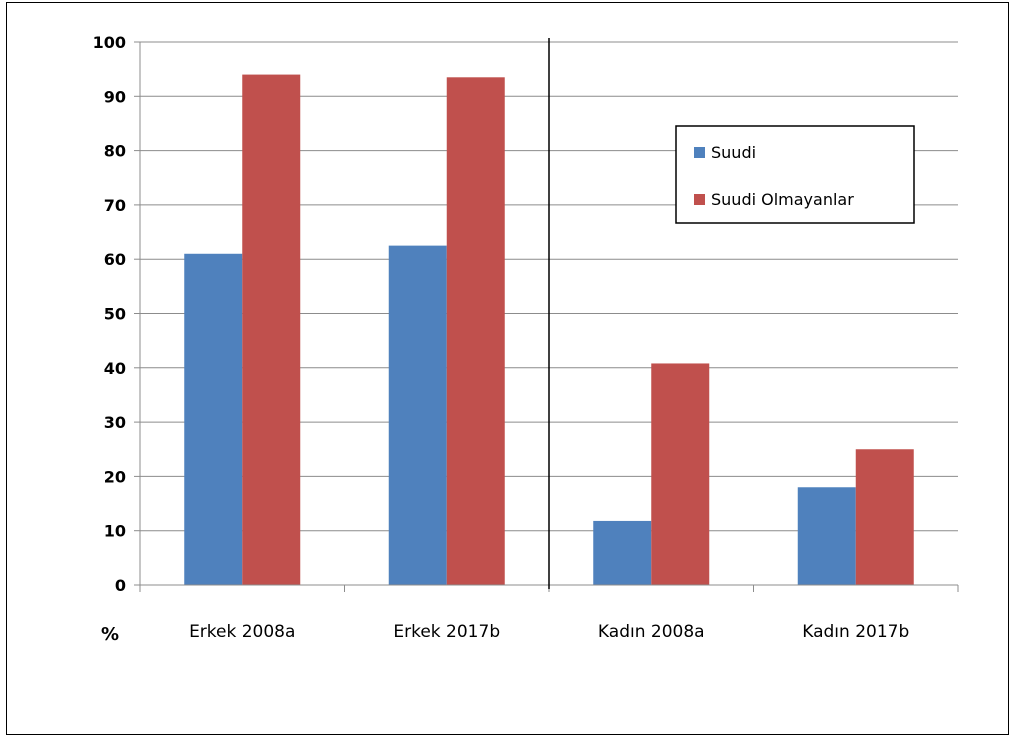 The width and height of the screenshot is (1016, 737). What do you see at coordinates (115, 205) in the screenshot?
I see `y-tick-label: 70` at bounding box center [115, 205].